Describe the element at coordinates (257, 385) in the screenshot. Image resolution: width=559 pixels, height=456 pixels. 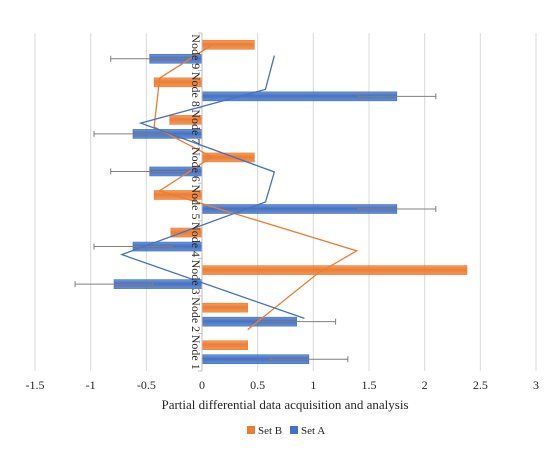
I see `x-tick-label: 0.5` at that location.